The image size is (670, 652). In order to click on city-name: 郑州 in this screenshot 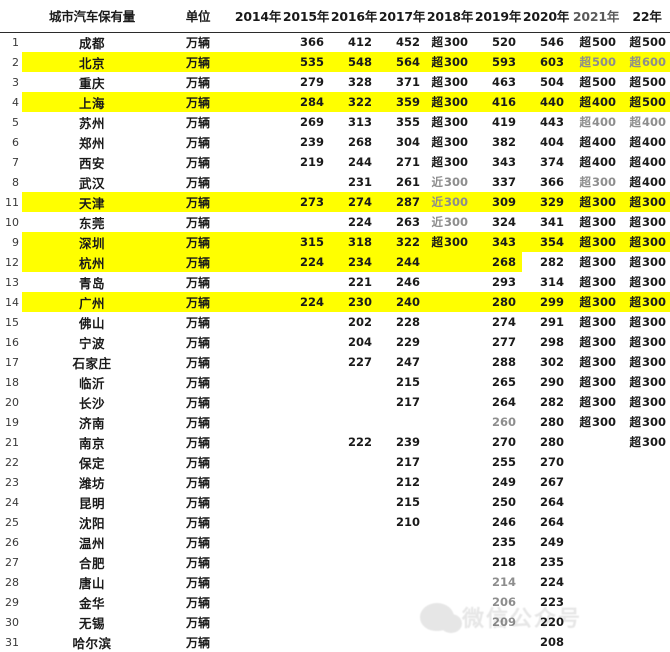, I will do `click(91, 143)`.